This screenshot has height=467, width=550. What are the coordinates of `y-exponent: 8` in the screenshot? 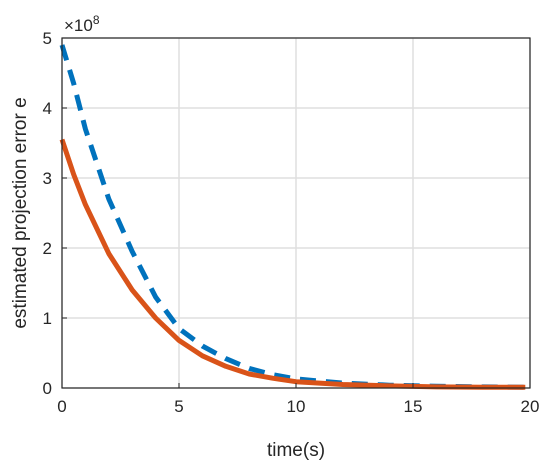 It's located at (96, 20).